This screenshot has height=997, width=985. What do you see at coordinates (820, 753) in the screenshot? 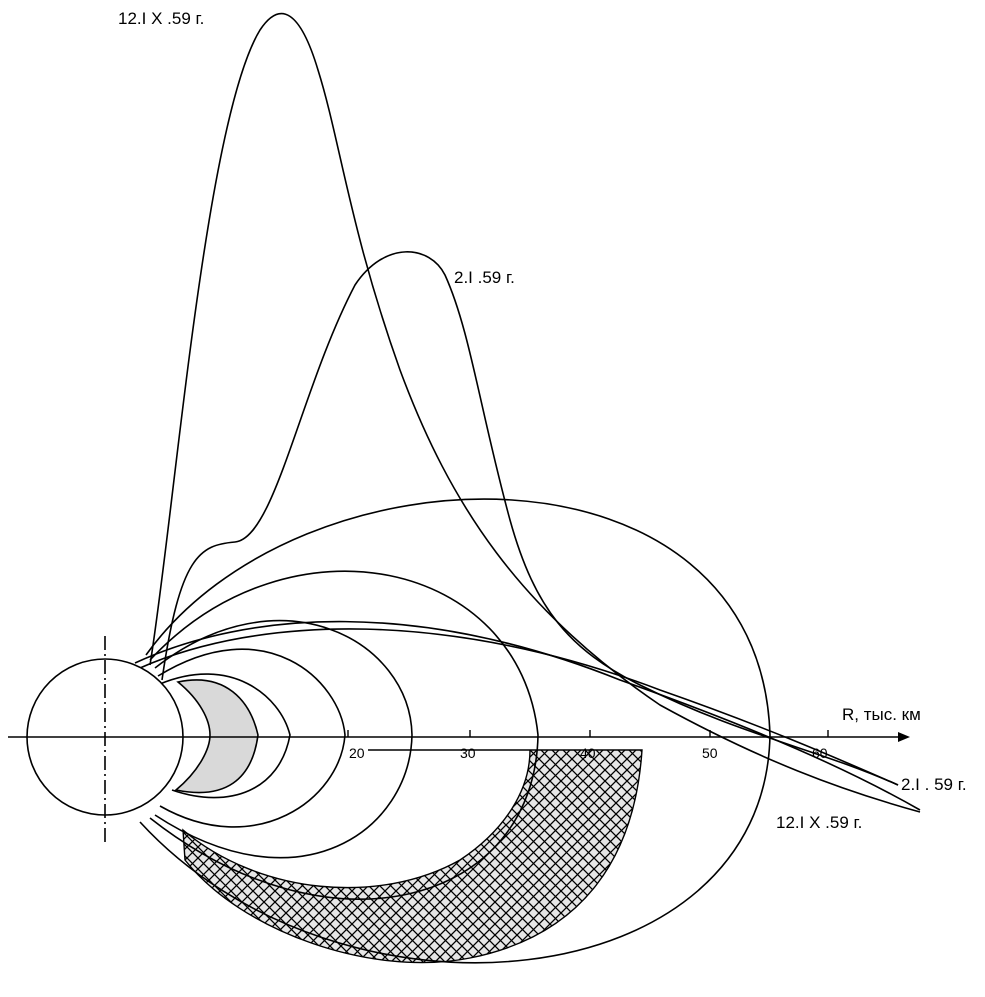
I see `tick-label-60: 60` at bounding box center [820, 753].